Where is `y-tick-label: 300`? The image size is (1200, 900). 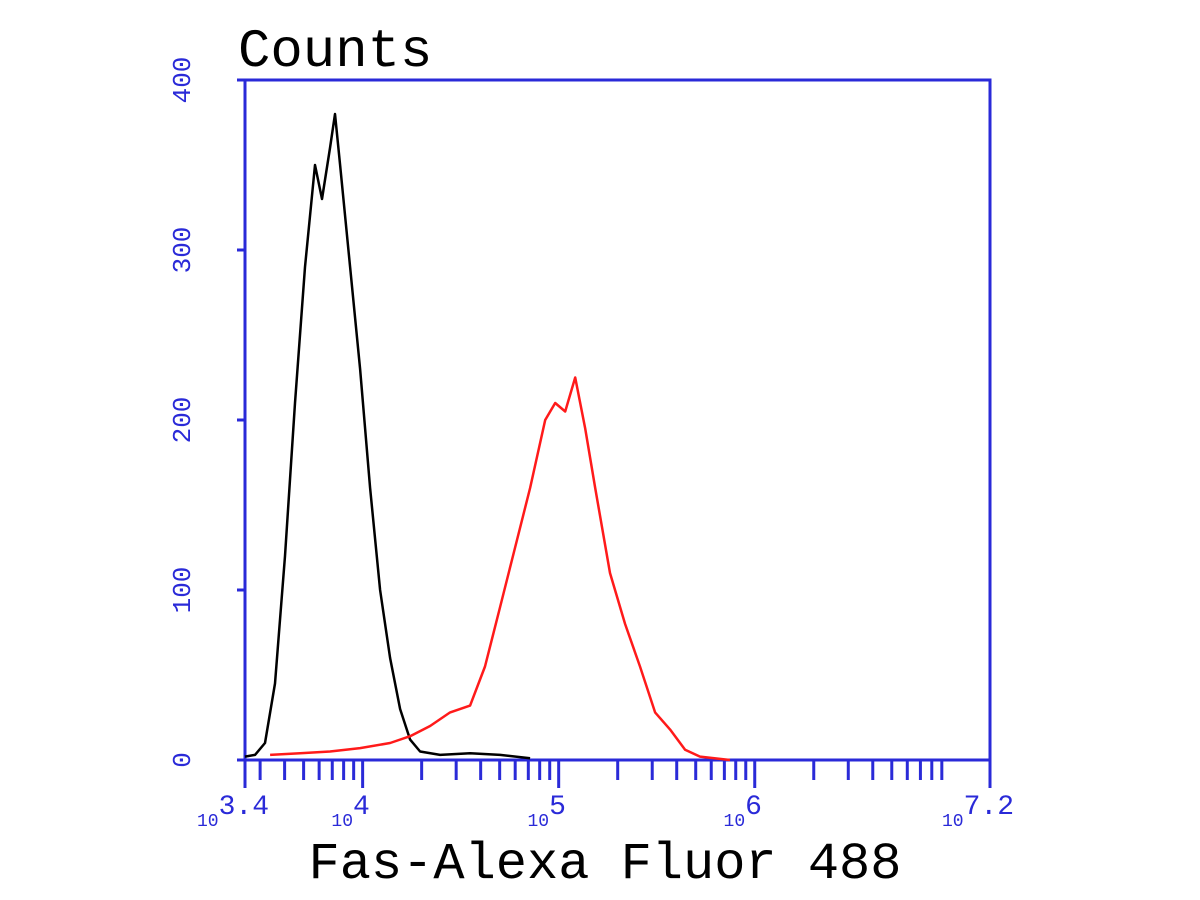
y-tick-label: 300 is located at coordinates (183, 250).